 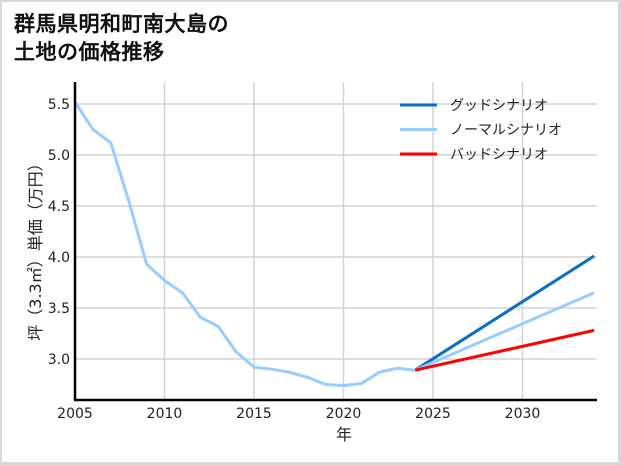 I want to click on x-tick-label: 2015, so click(x=254, y=414).